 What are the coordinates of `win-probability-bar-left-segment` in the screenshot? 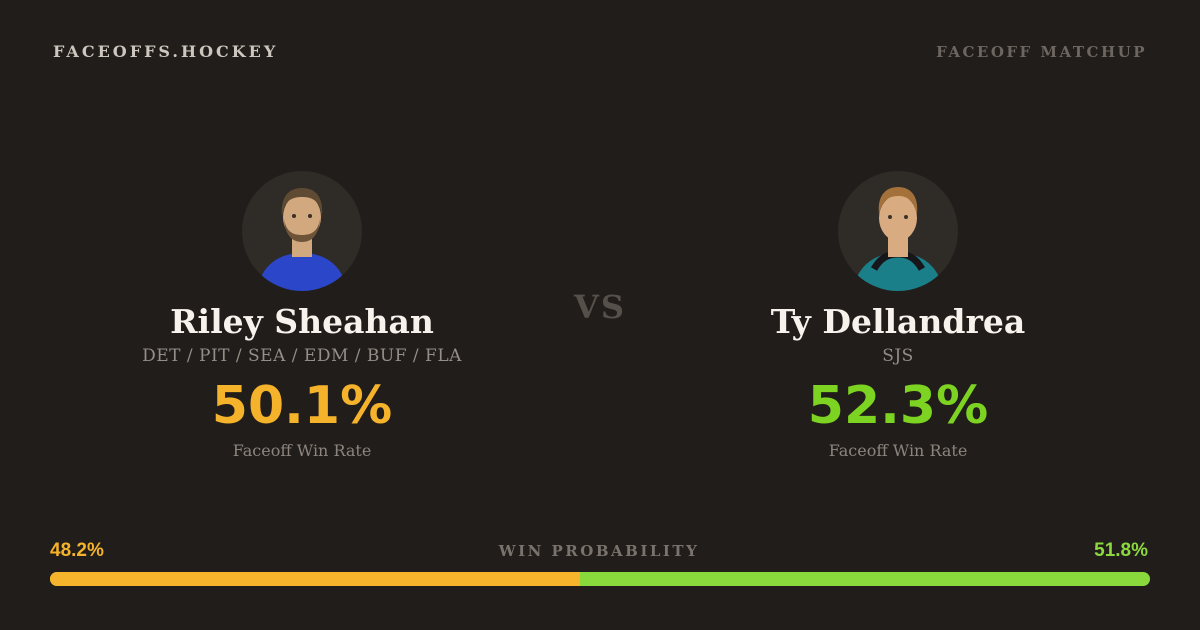 It's located at (315, 579).